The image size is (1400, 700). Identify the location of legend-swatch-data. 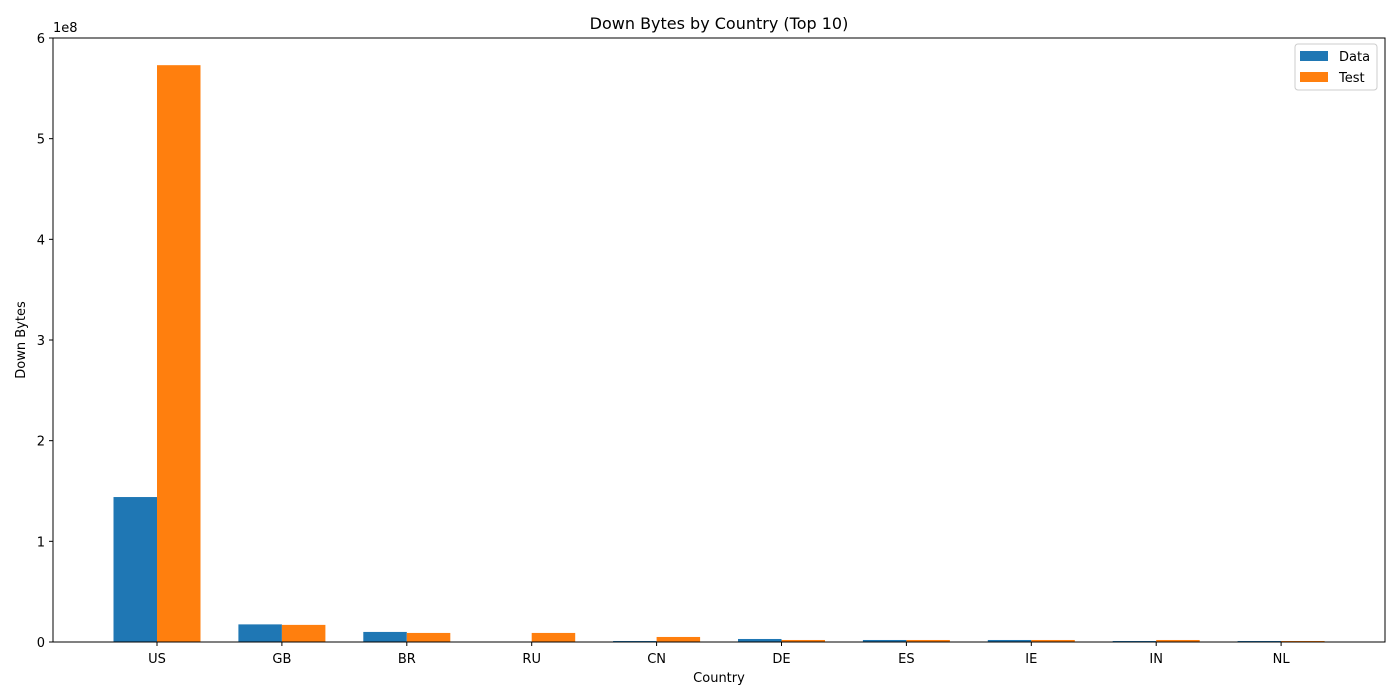
(1314, 56).